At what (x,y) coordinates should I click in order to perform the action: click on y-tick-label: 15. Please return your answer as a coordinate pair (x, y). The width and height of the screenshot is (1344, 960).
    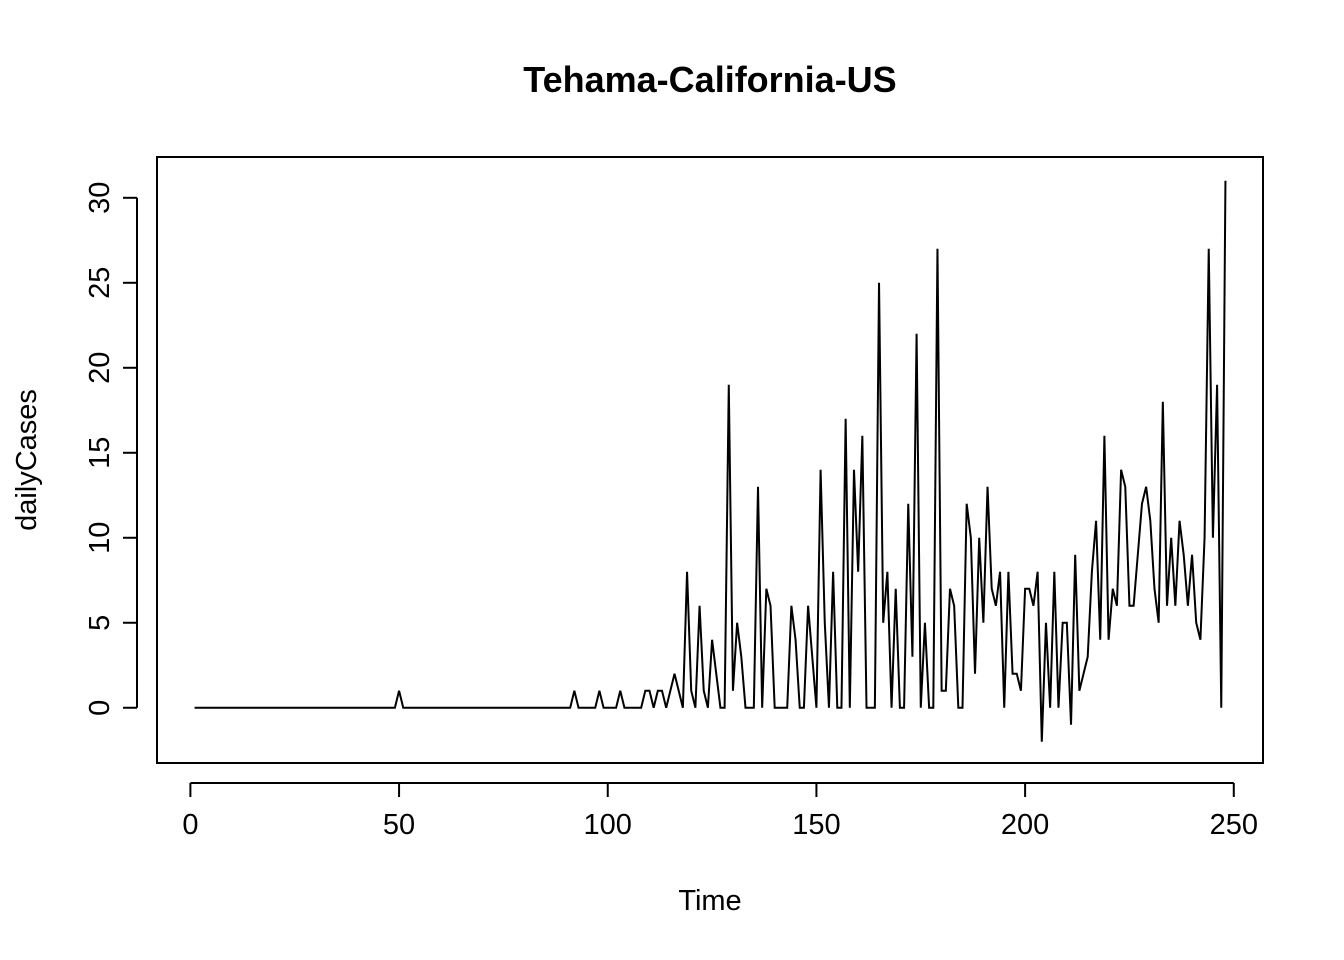
    Looking at the image, I should click on (100, 453).